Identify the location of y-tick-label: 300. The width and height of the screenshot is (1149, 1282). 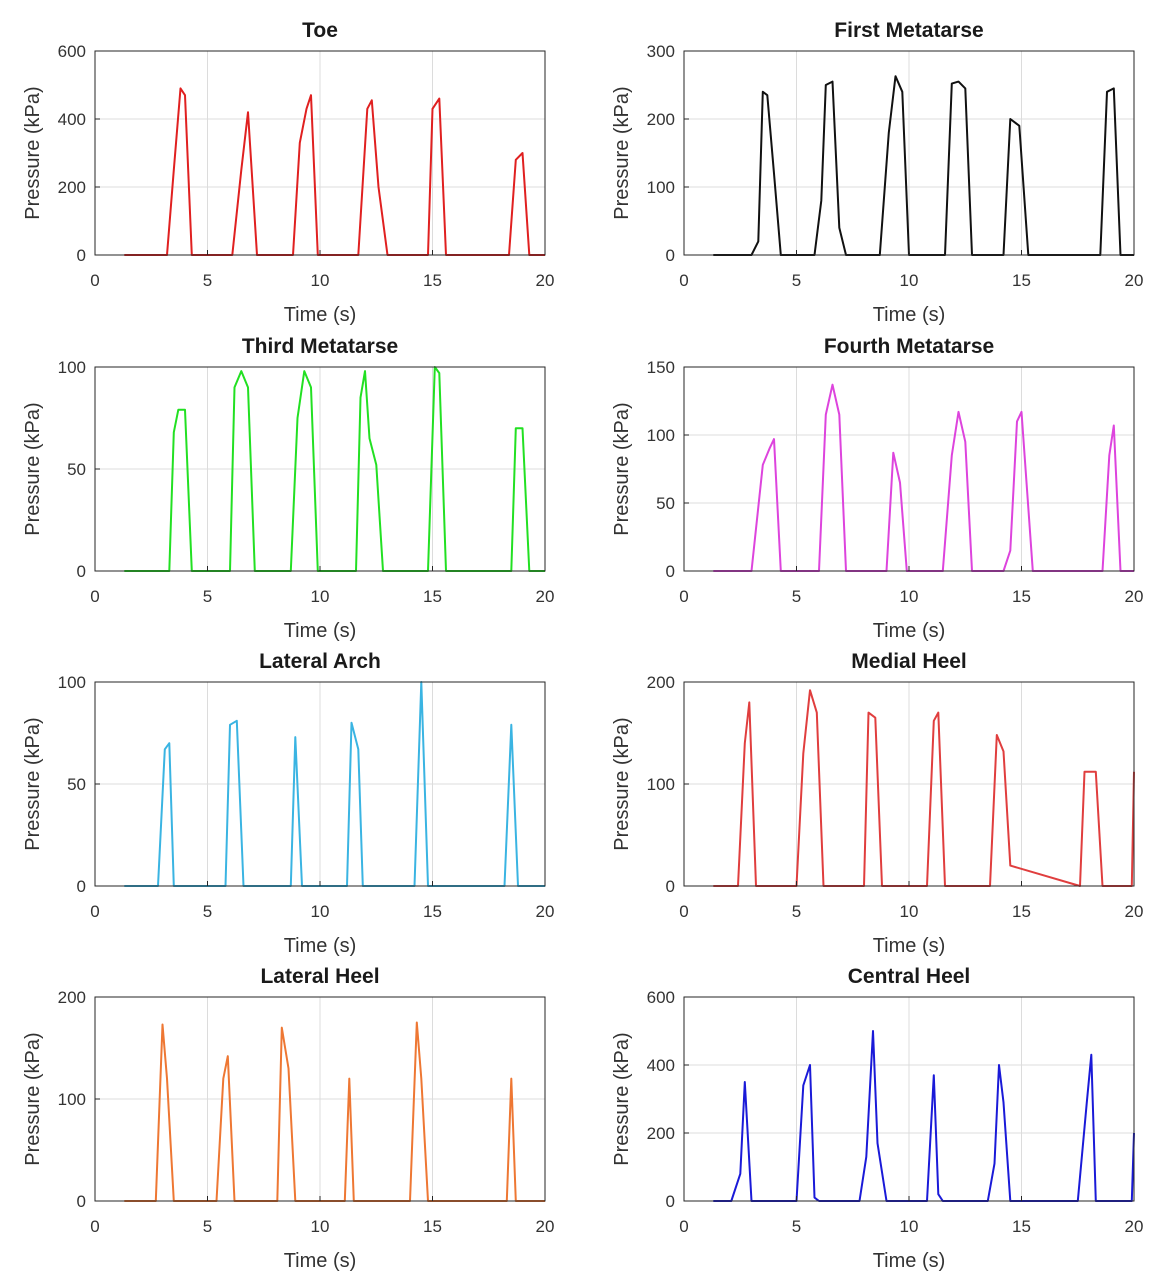
(661, 51).